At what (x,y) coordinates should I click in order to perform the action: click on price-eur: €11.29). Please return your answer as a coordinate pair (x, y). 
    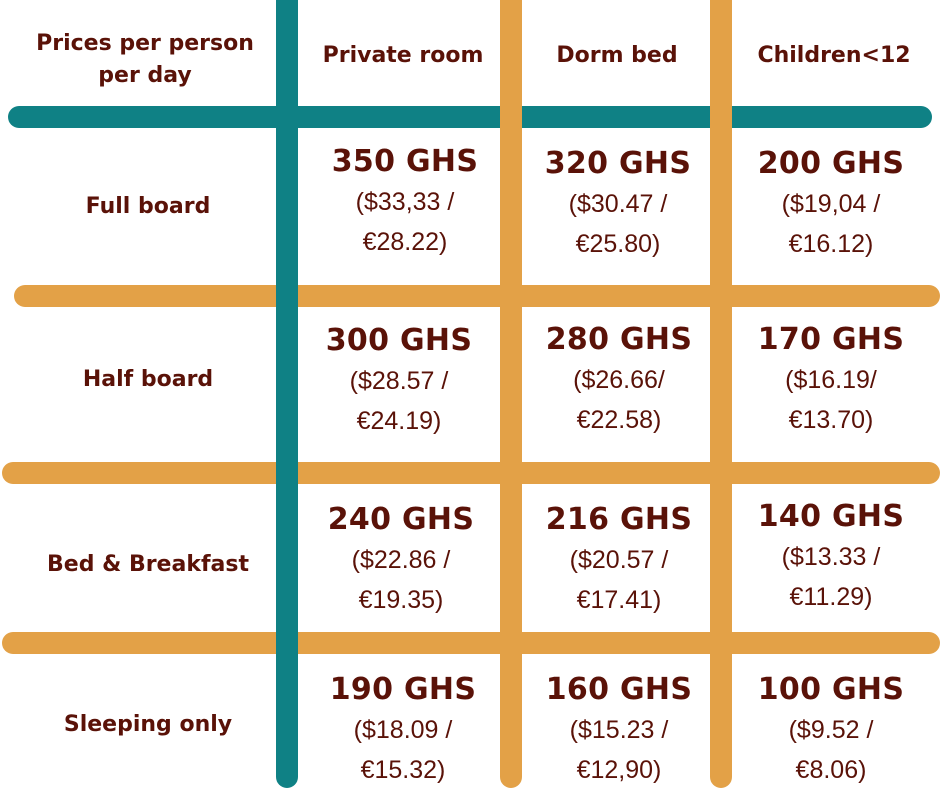
    Looking at the image, I should click on (831, 597).